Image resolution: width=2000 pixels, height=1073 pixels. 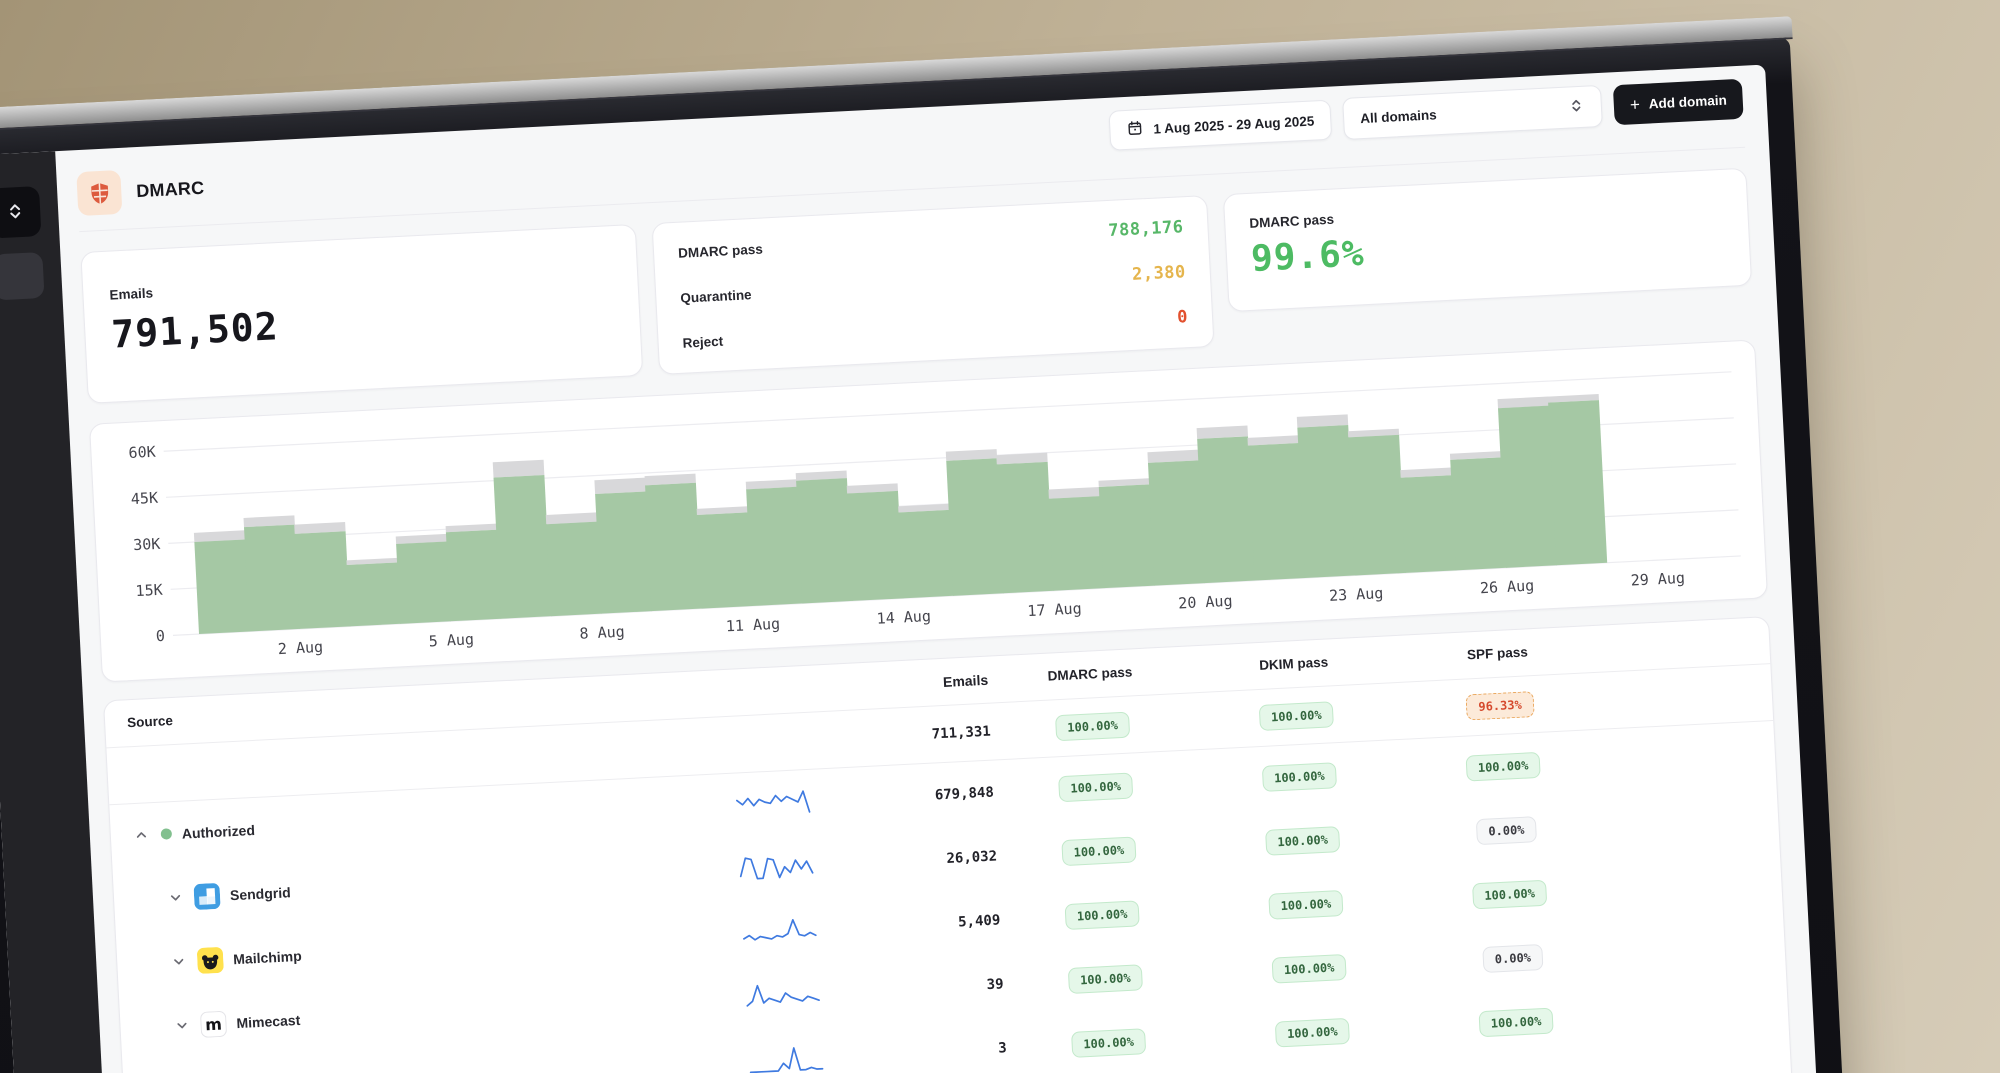 What do you see at coordinates (207, 896) in the screenshot?
I see `sendgrid-icon` at bounding box center [207, 896].